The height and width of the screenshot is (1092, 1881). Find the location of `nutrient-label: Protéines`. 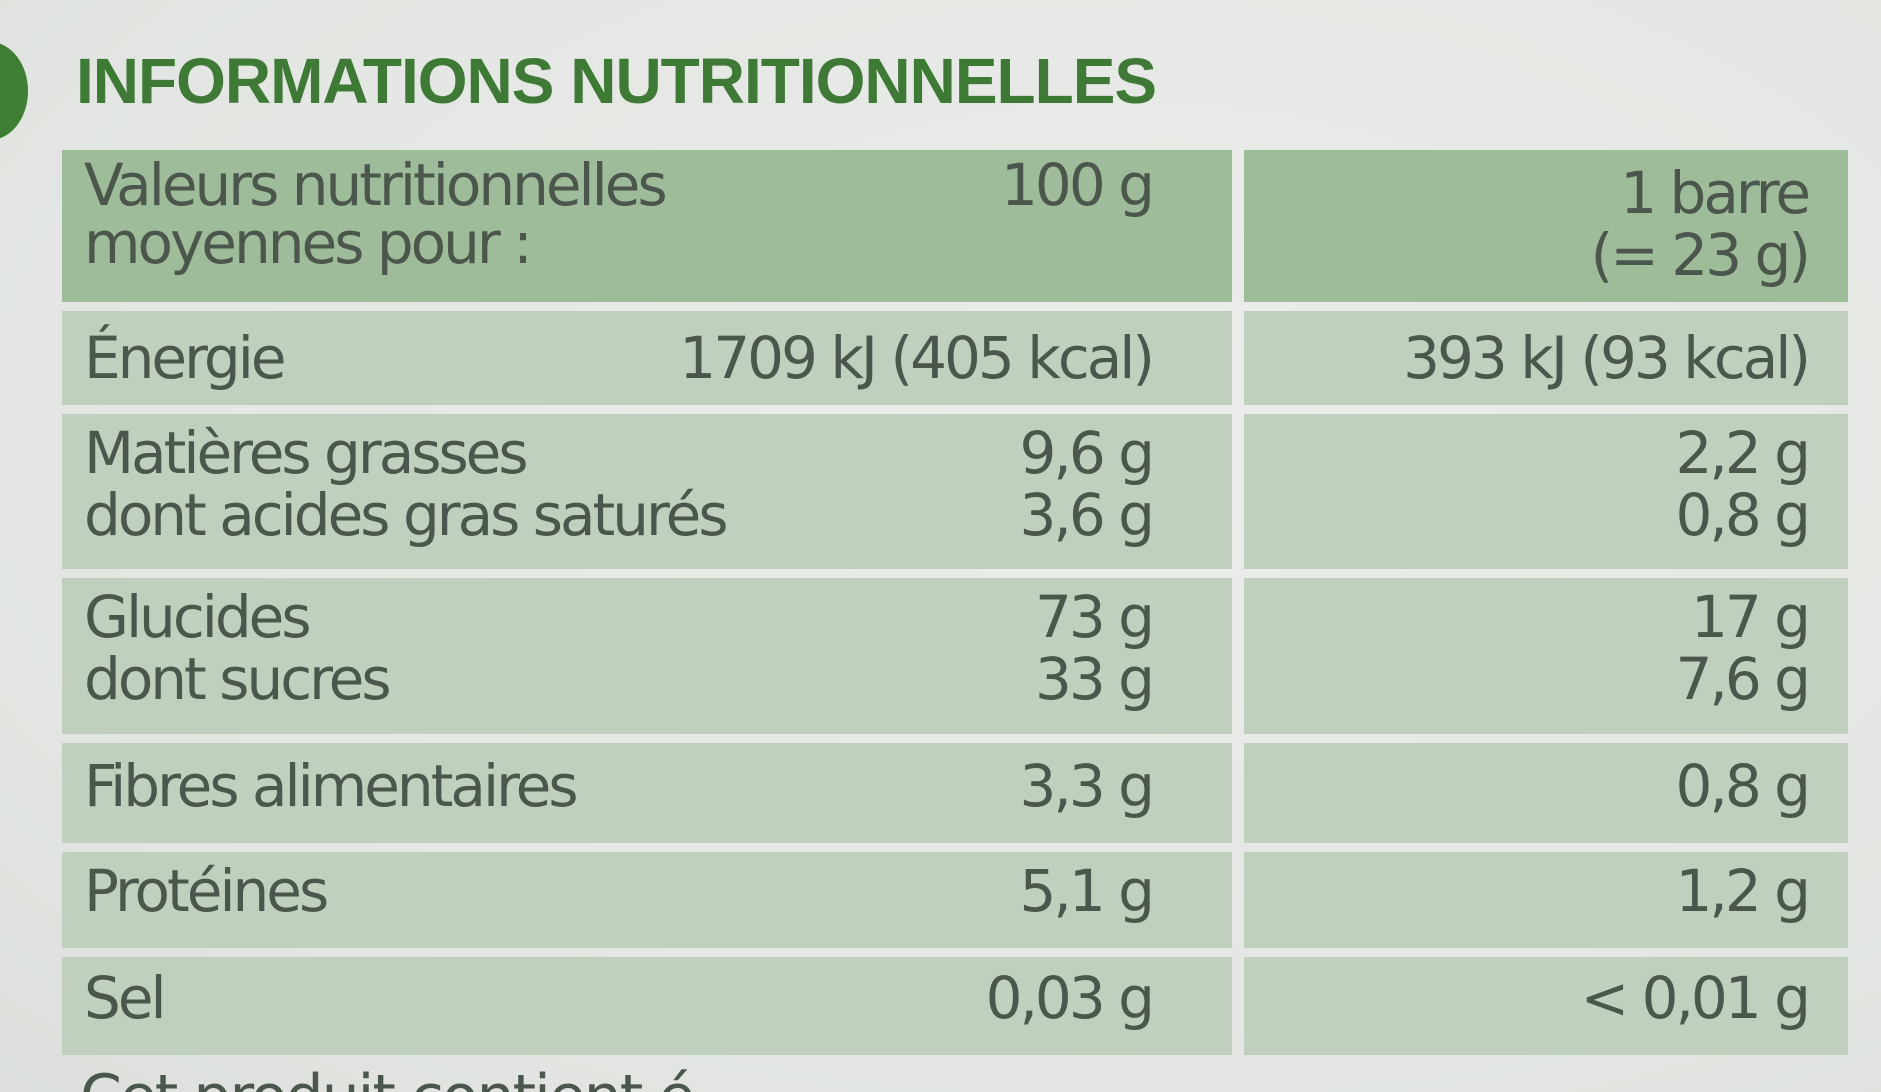

nutrient-label: Protéines is located at coordinates (206, 891).